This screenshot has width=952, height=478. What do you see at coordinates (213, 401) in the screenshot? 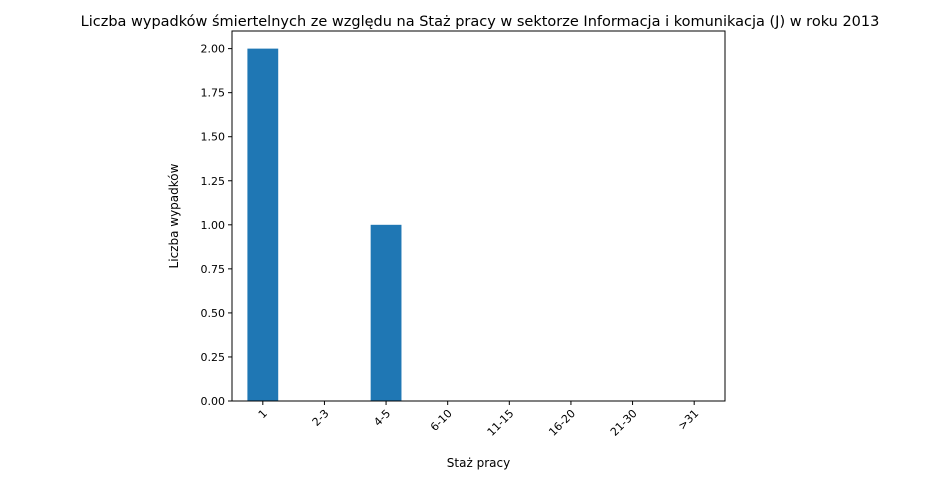
I see `y-tick-label: 0.00` at bounding box center [213, 401].